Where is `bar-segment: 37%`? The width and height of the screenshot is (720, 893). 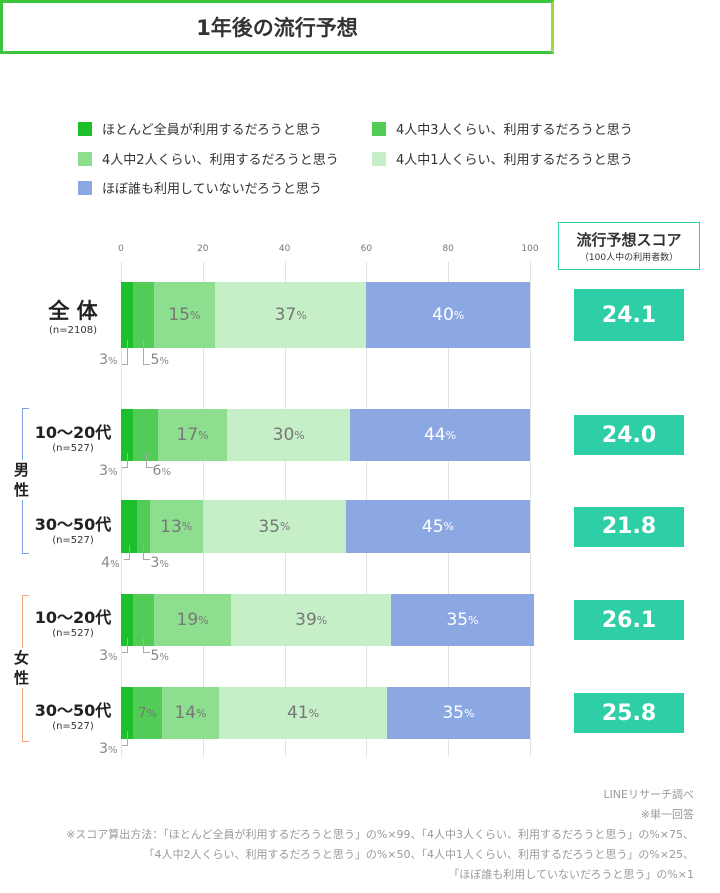
bar-segment: 37% is located at coordinates (291, 315).